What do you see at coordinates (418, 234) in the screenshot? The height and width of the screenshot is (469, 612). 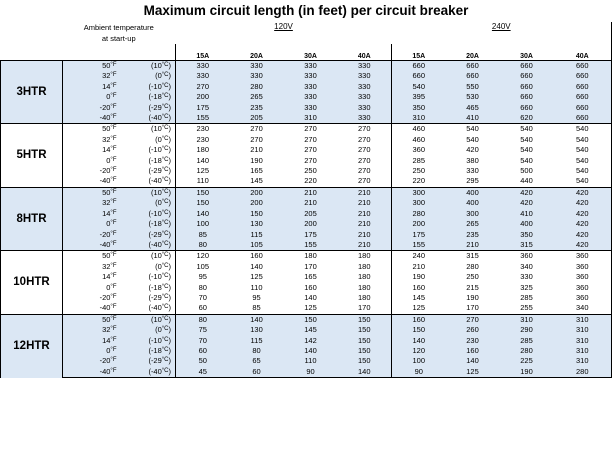 I see `circuit-length-cell: 175` at bounding box center [418, 234].